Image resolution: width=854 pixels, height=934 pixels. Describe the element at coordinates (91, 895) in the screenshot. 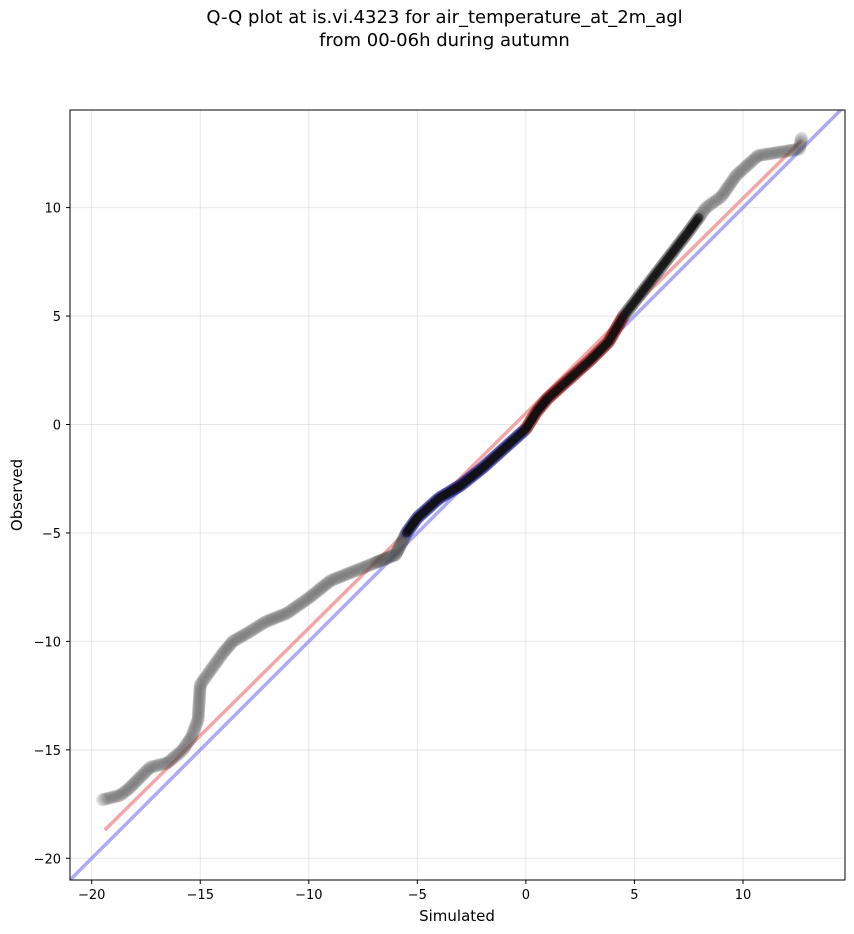

I see `x-tick-label: −20` at that location.